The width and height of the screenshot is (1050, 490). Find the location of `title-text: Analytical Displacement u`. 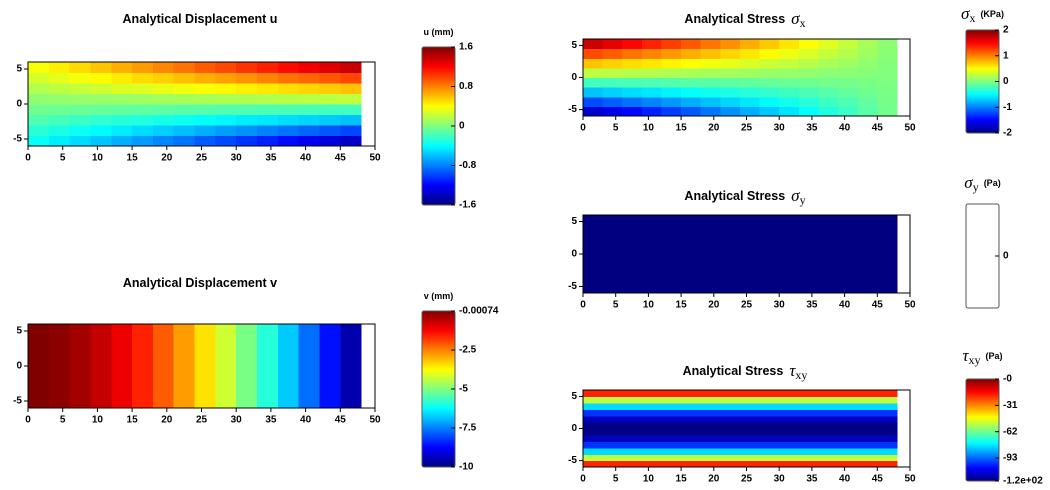

title-text: Analytical Displacement u is located at coordinates (200, 19).